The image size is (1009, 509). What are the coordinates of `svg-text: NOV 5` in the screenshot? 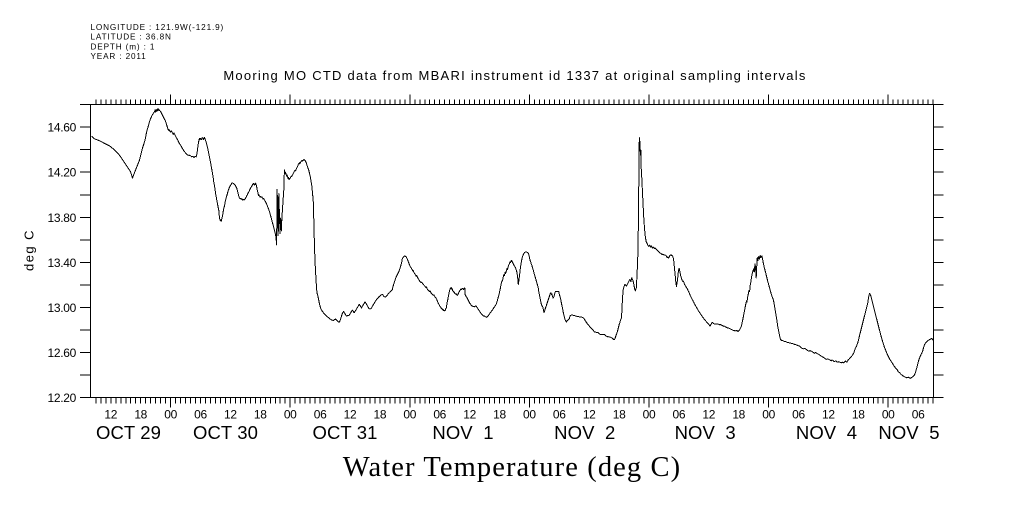 It's located at (908, 432).